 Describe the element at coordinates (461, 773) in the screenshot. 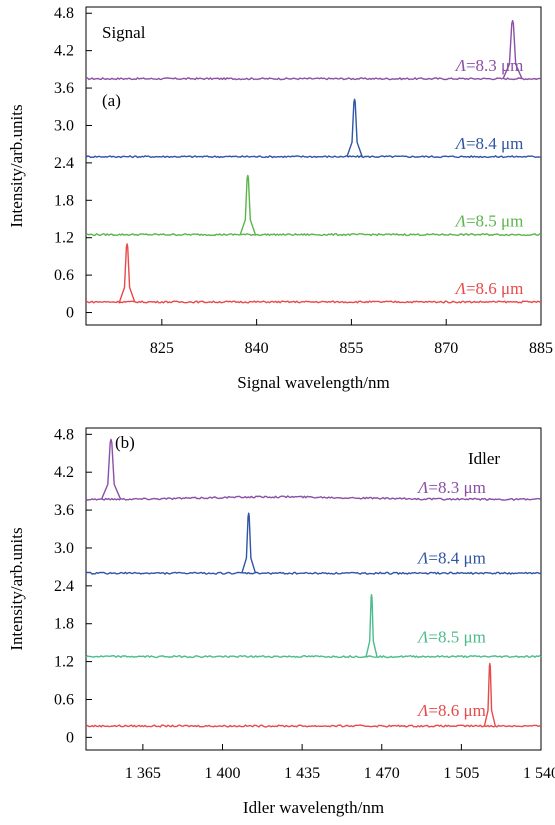

I see `x-tick-label: 1 505` at that location.